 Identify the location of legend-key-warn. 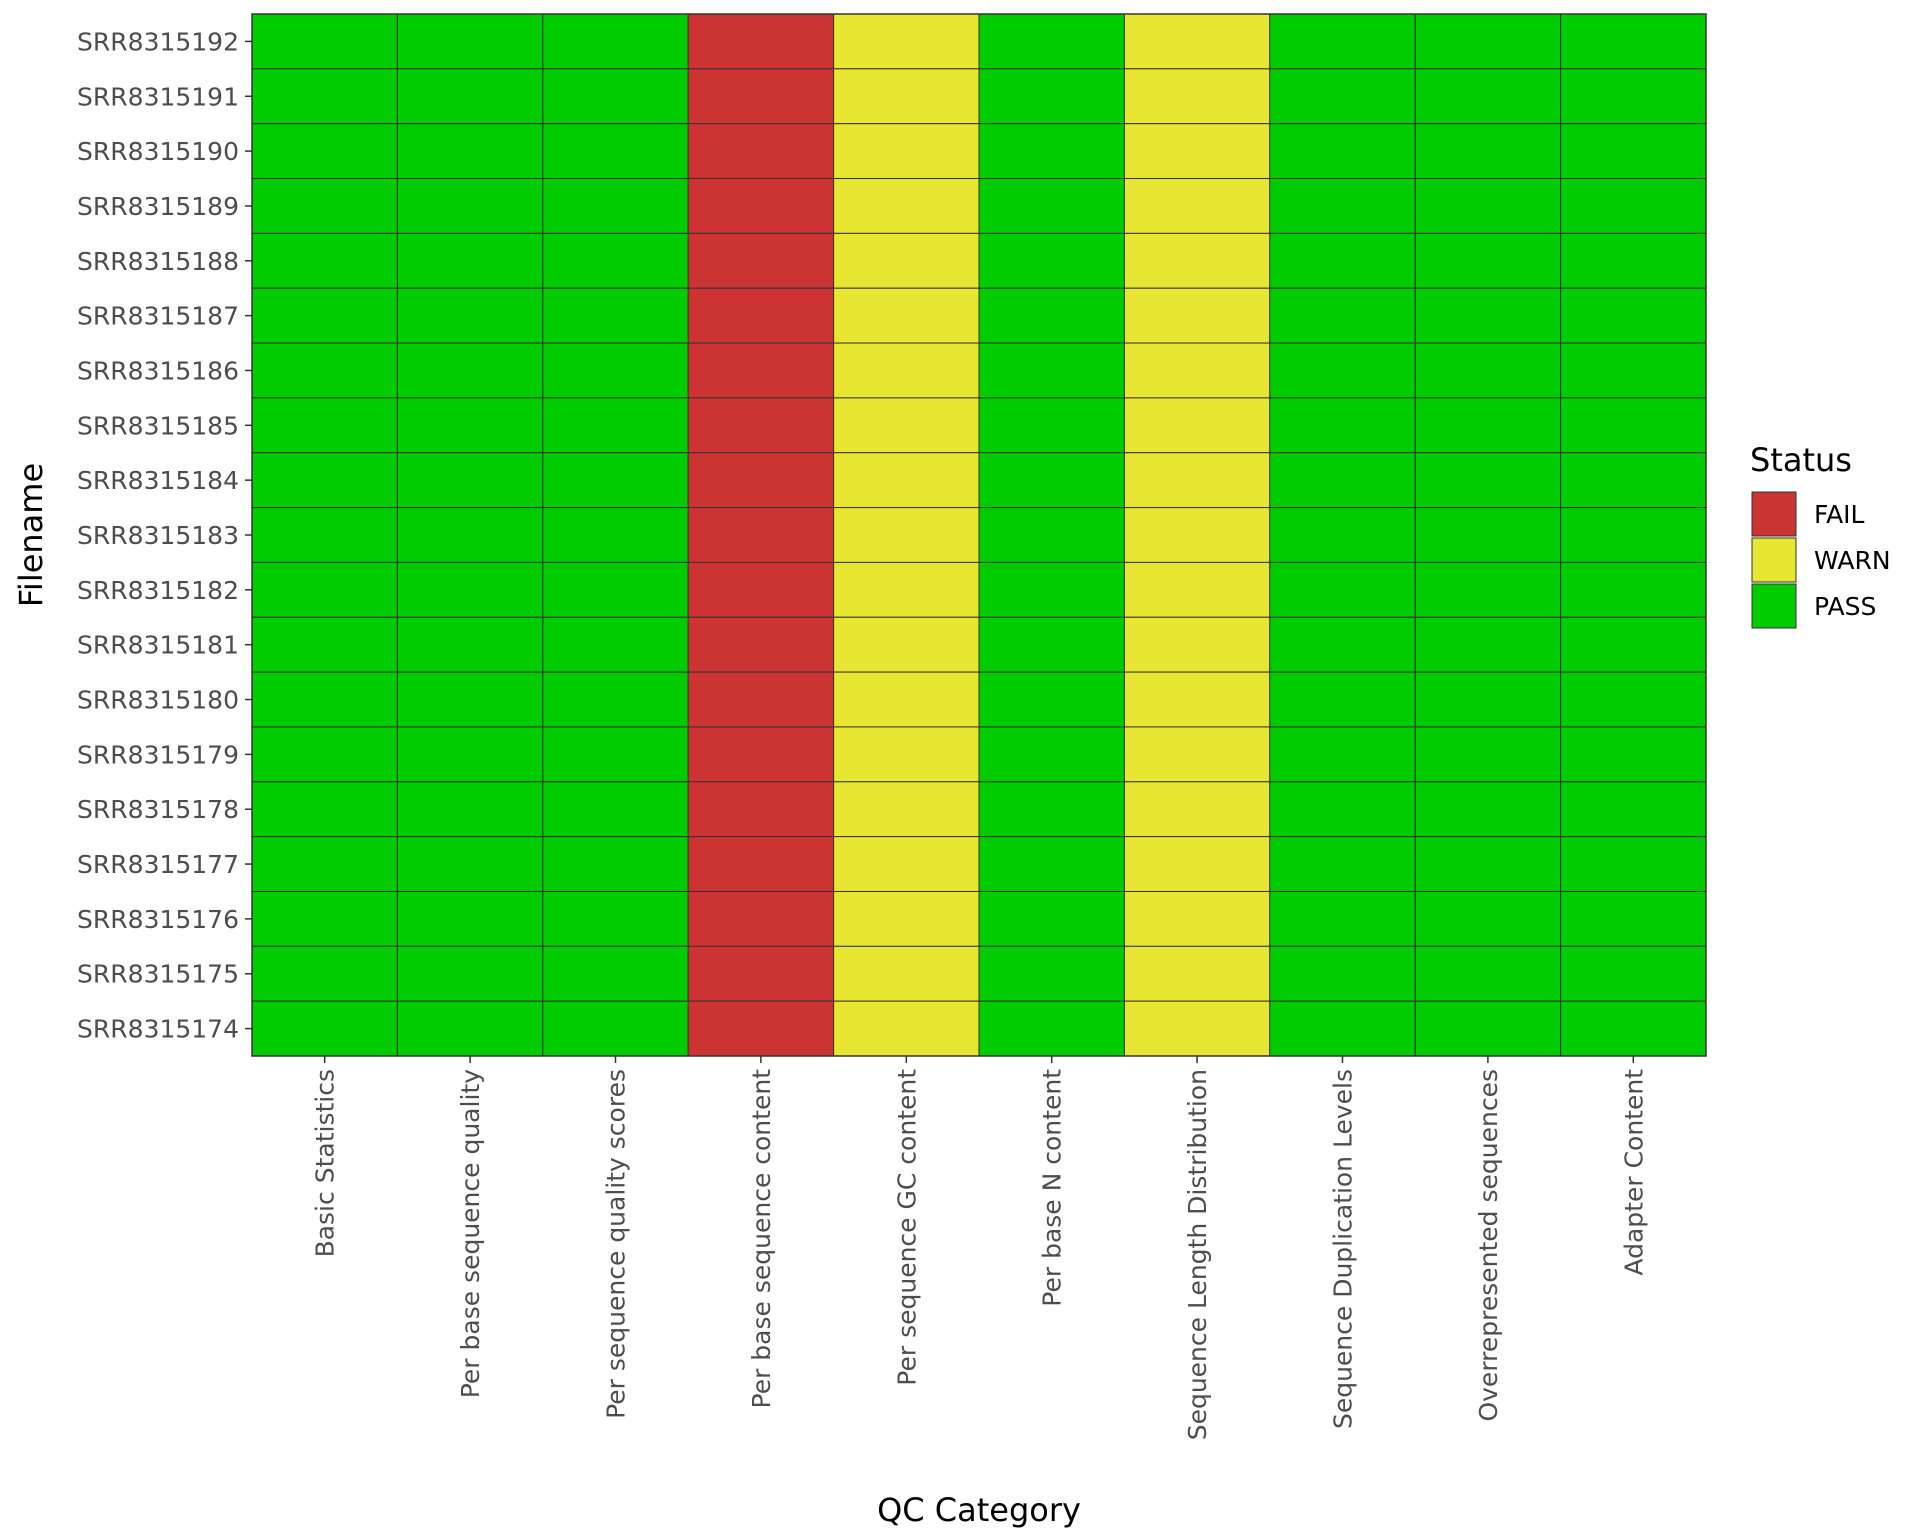
(1774, 560).